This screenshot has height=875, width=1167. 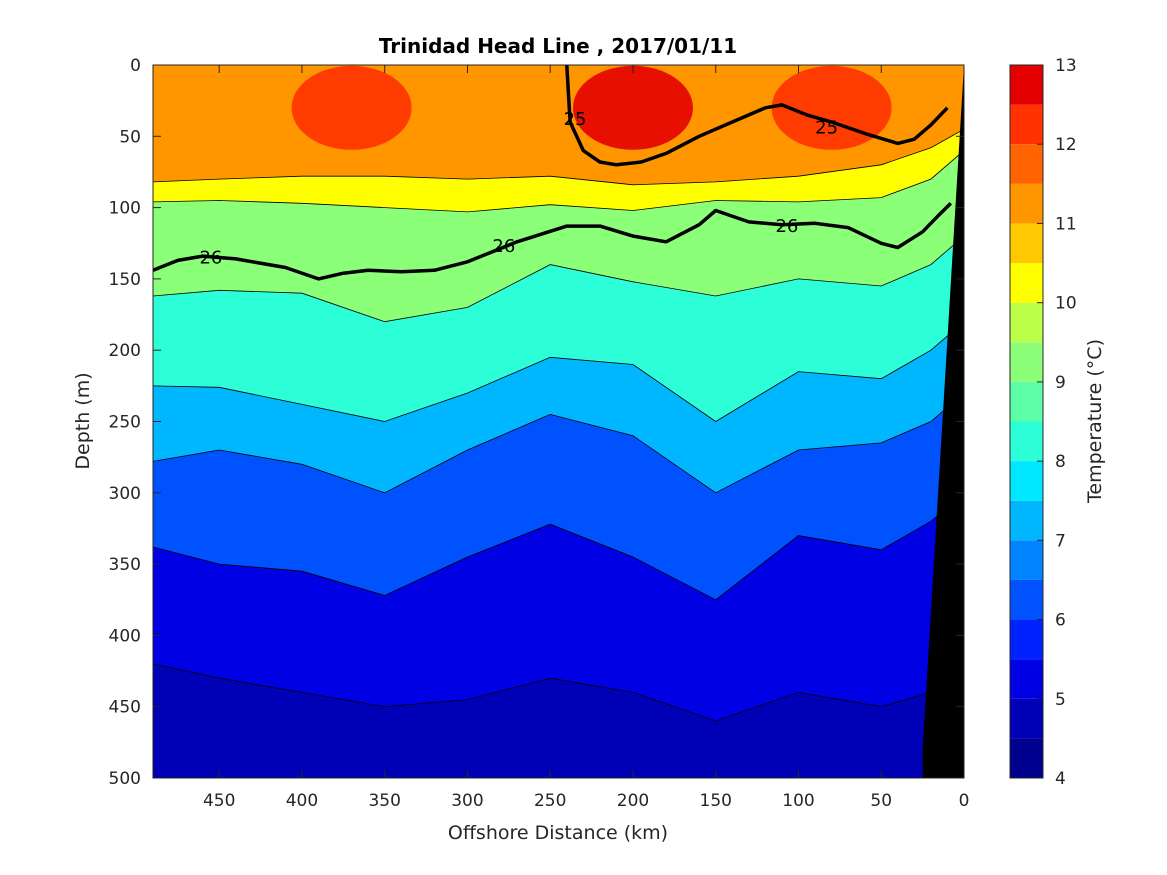 I want to click on x-tick-label: 0, so click(x=964, y=801).